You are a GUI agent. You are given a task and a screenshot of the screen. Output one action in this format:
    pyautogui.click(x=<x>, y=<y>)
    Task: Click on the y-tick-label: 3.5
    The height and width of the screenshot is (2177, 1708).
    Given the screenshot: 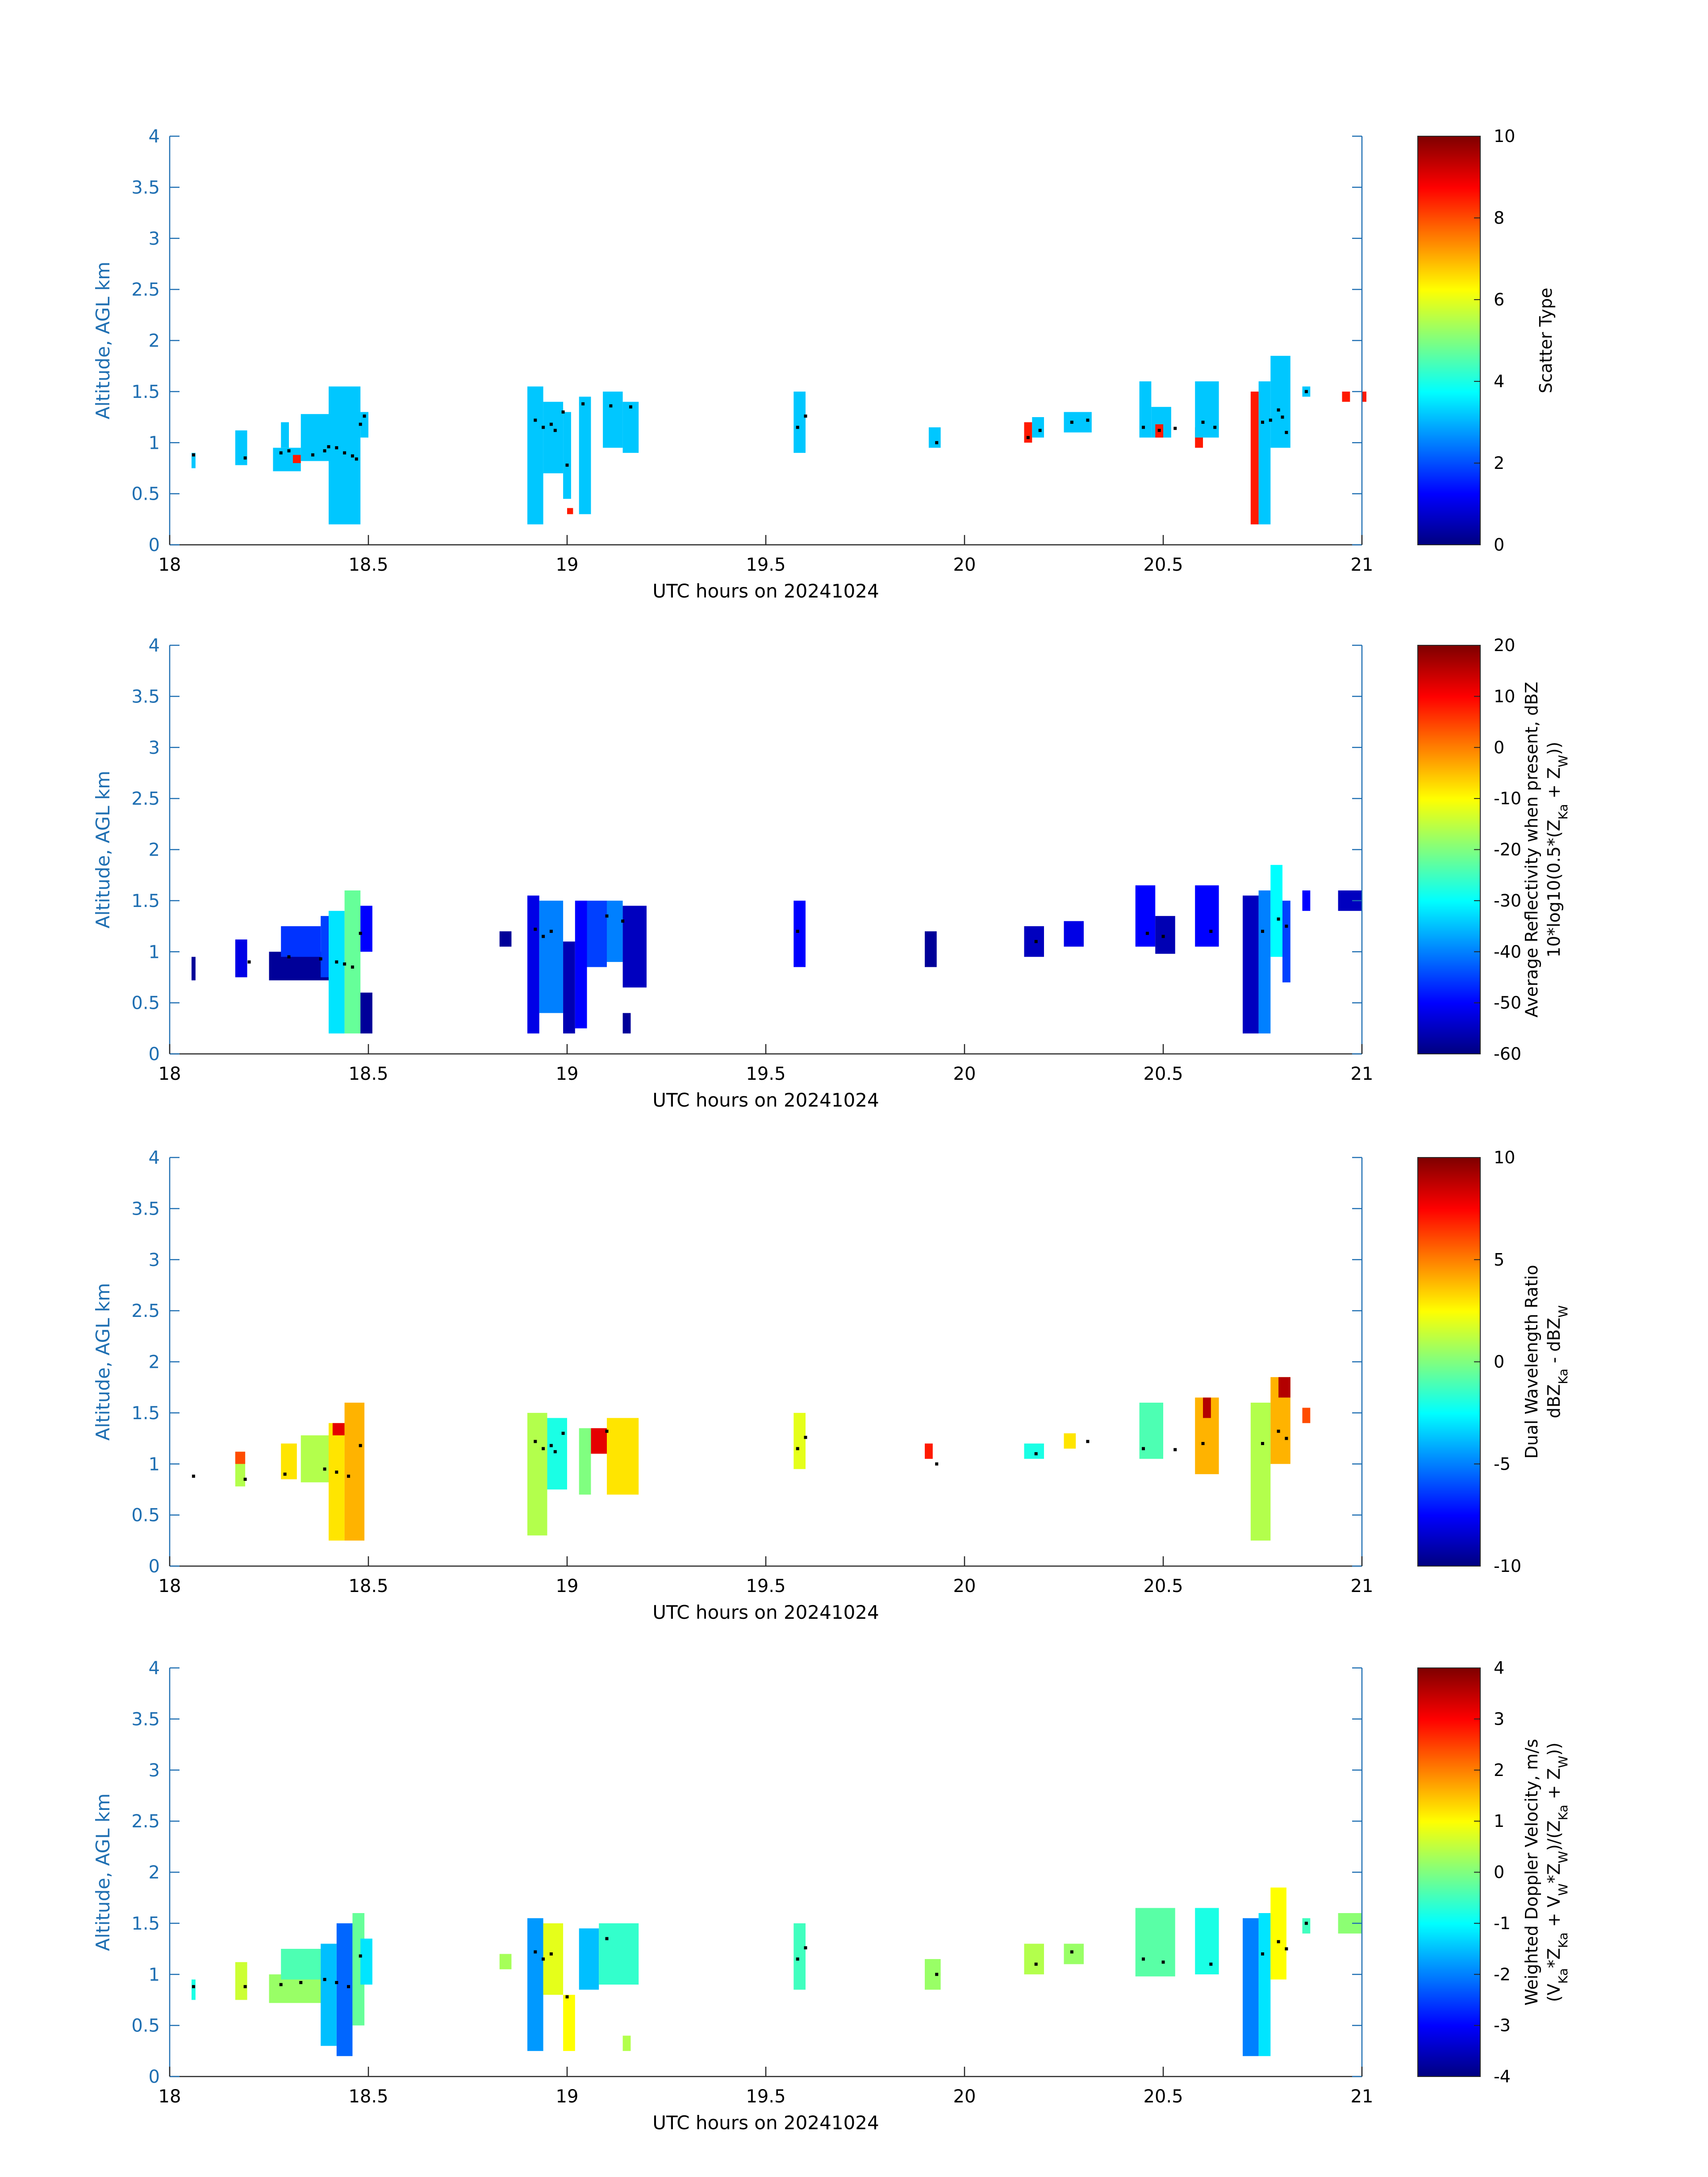 What is the action you would take?
    pyautogui.click(x=145, y=187)
    